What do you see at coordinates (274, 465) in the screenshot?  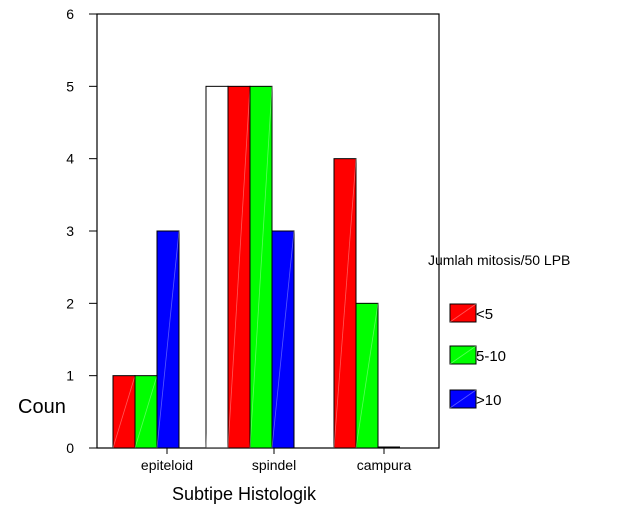 I see `x-tick-label: spindel` at bounding box center [274, 465].